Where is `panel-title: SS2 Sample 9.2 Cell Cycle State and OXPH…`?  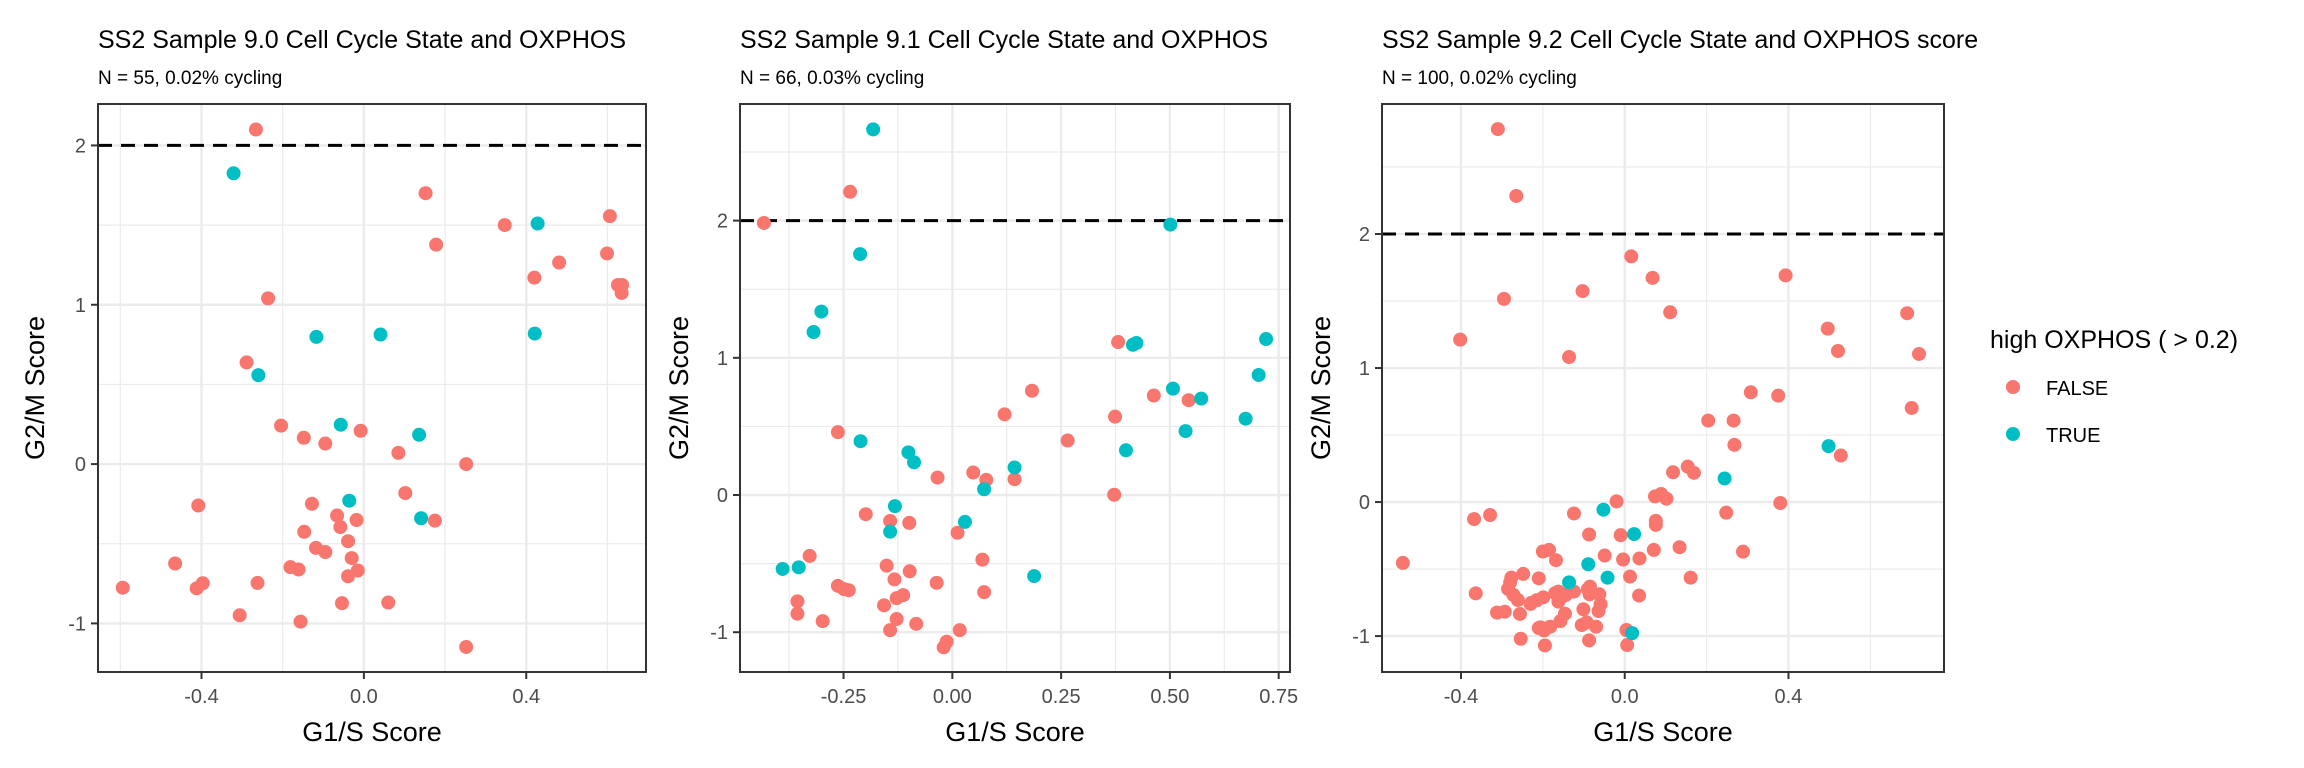
panel-title: SS2 Sample 9.2 Cell Cycle State and OXPH… is located at coordinates (1680, 40).